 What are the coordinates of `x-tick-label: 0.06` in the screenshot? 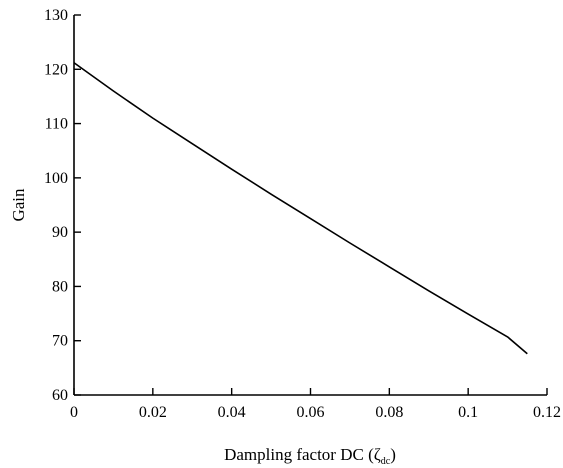 It's located at (311, 412).